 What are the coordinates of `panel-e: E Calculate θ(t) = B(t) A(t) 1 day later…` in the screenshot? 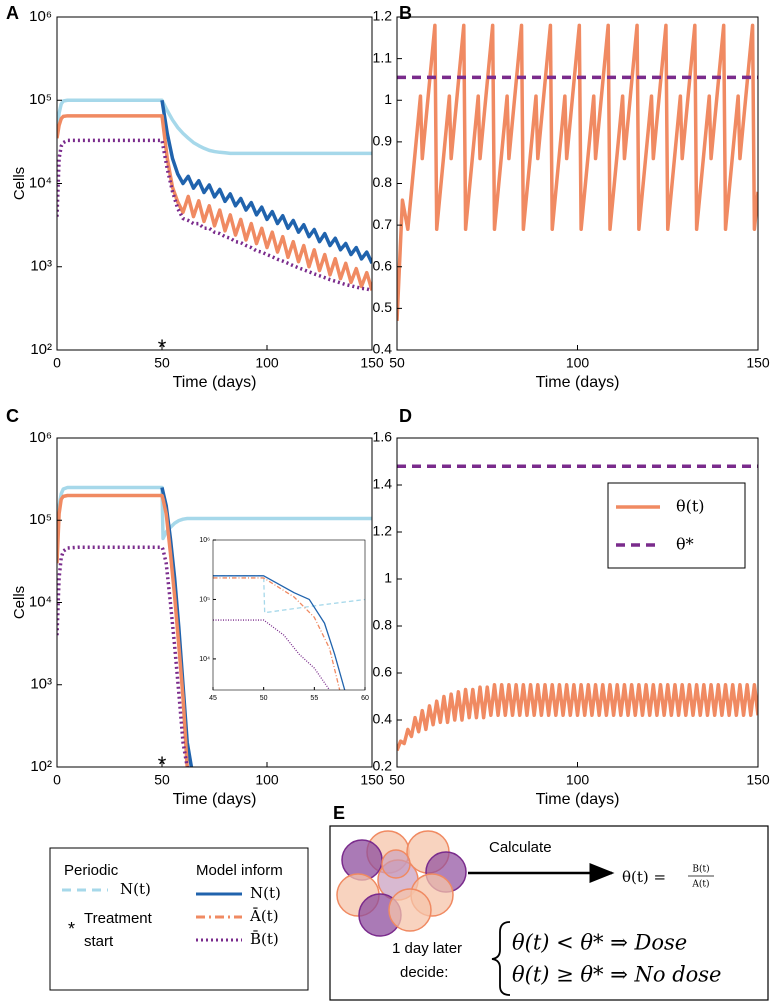 It's located at (549, 902).